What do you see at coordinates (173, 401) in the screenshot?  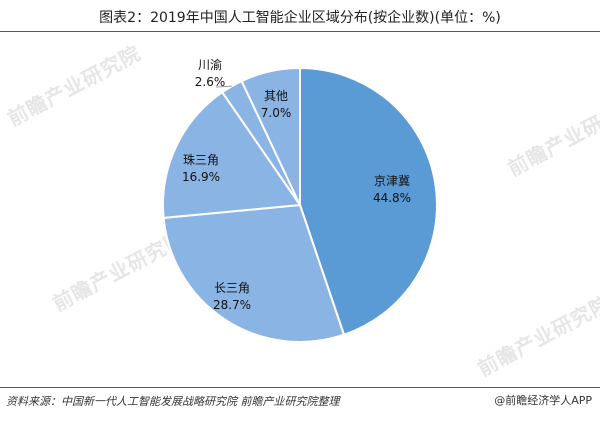 I see `source-note: 资料来源：中国新一代人工智能发展战略研究院 前瞻产业研究院整理` at bounding box center [173, 401].